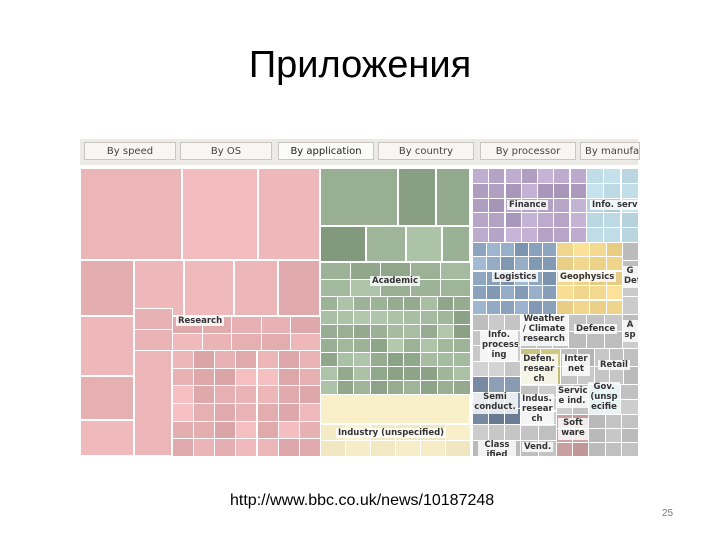  Describe the element at coordinates (480, 432) in the screenshot. I see `treemap-cell-classified` at that location.